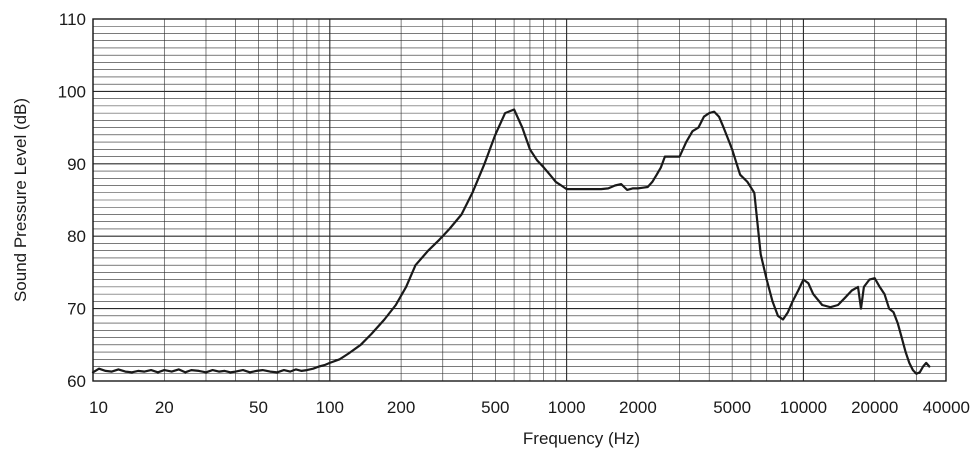  I want to click on y-tick-labels: 60 70 80 90 100 110, so click(72, 200).